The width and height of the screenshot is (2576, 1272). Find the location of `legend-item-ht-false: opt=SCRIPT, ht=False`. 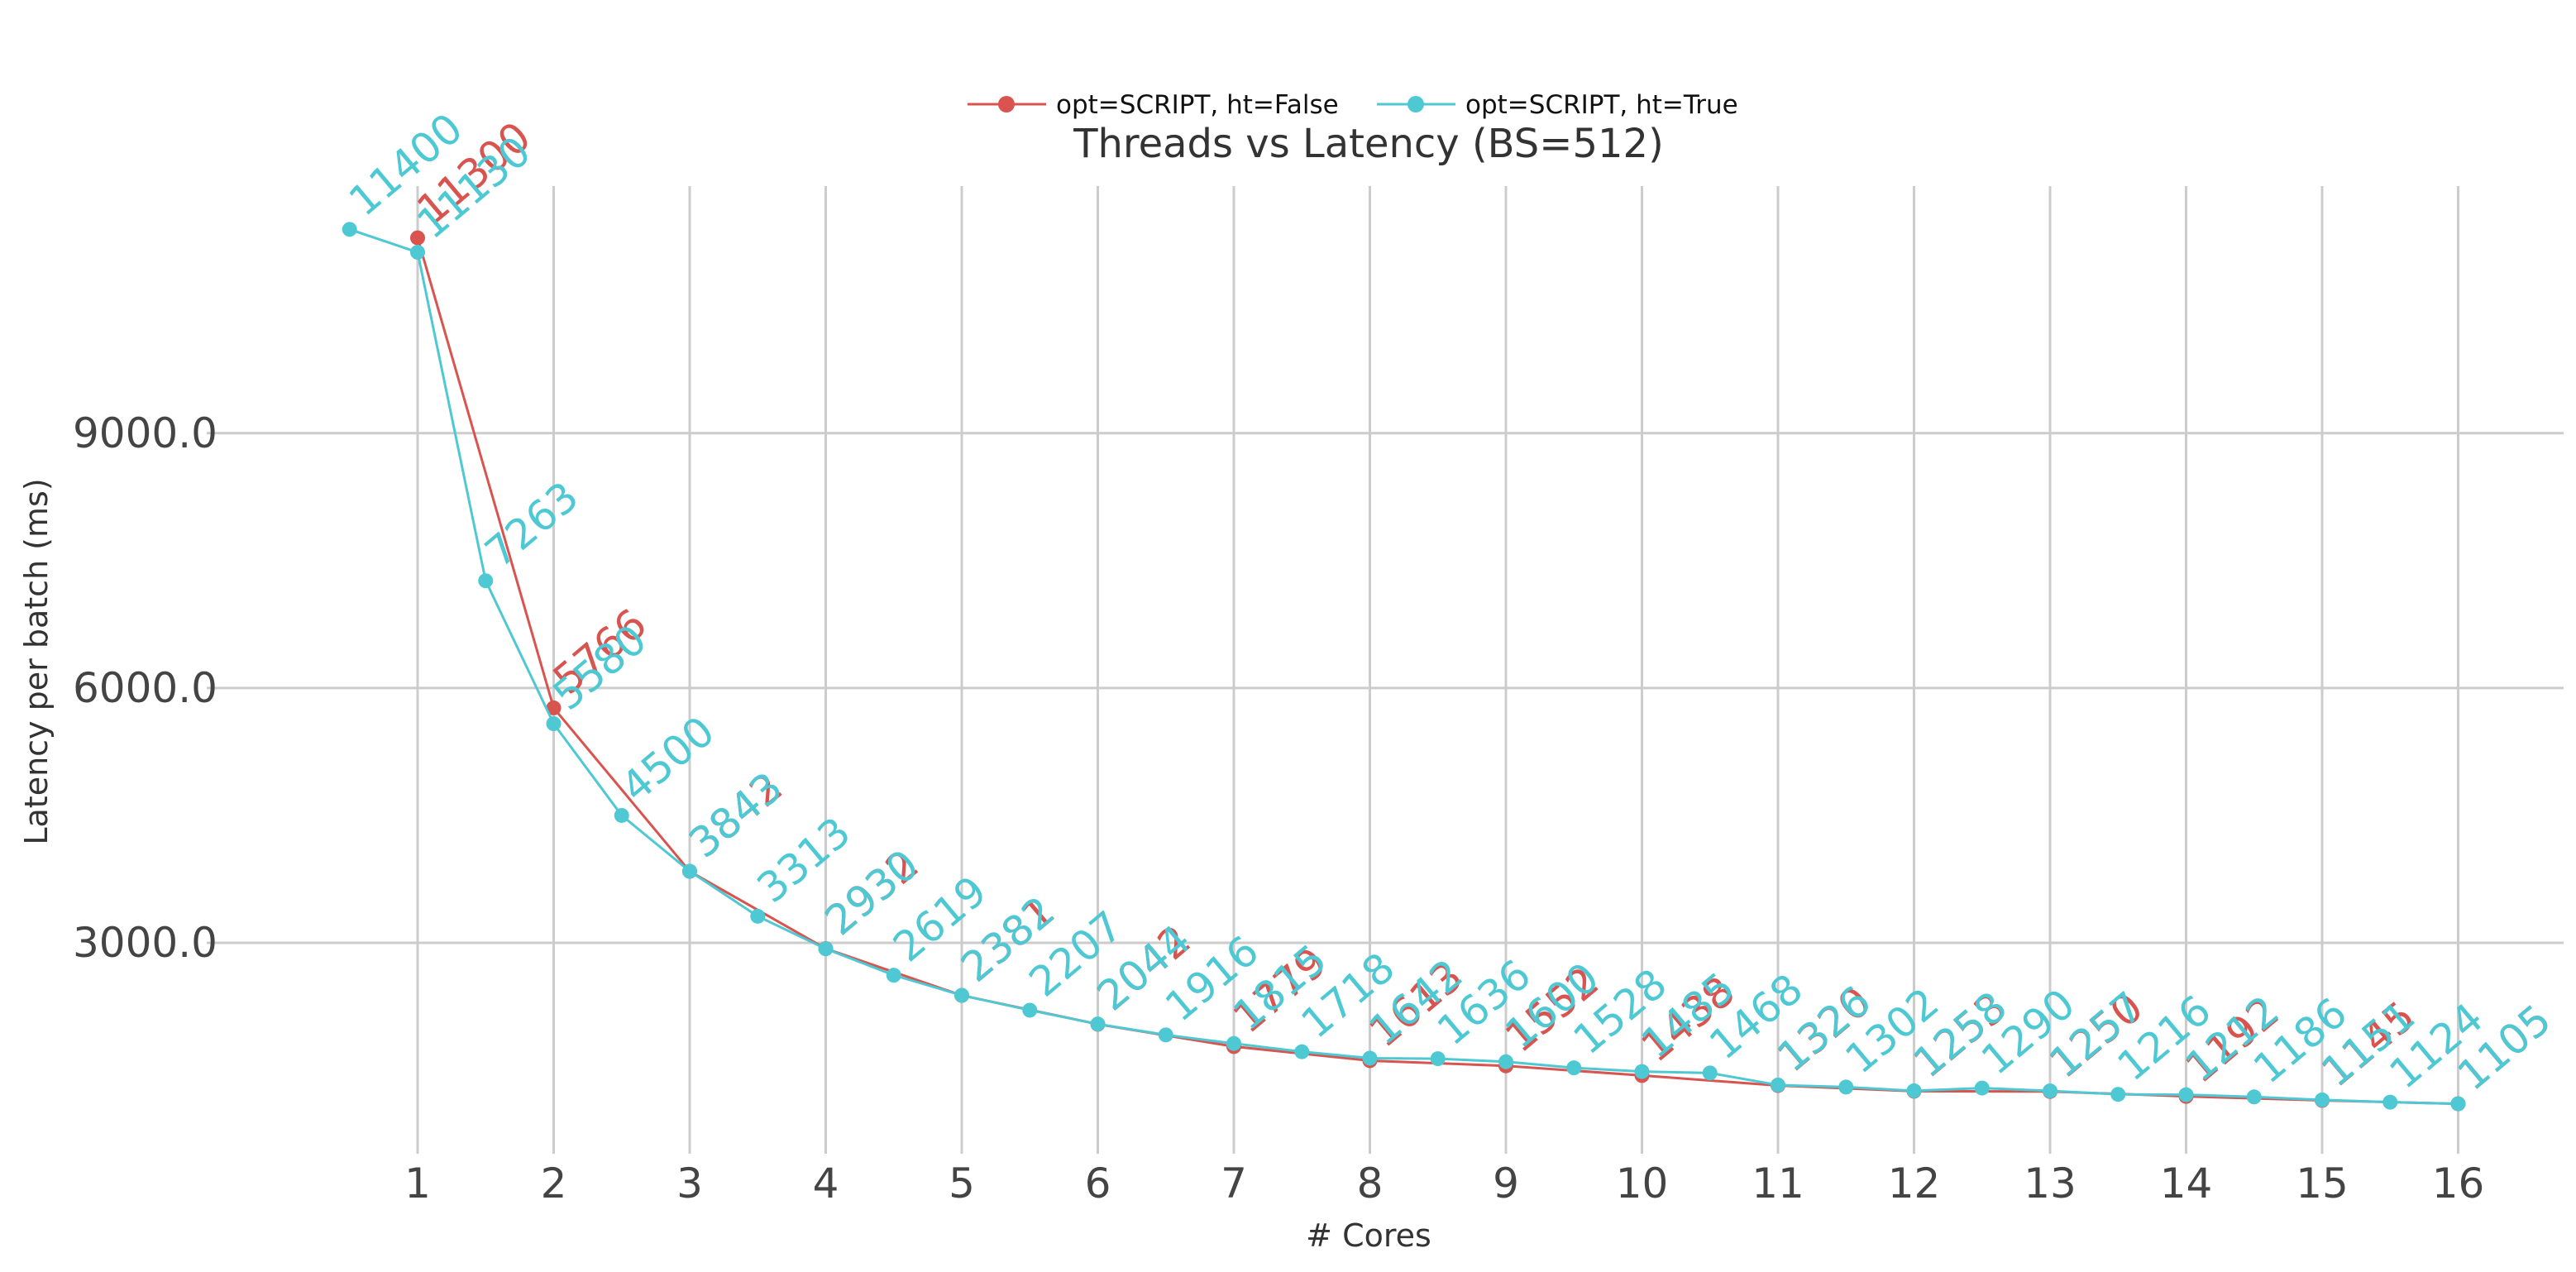

legend-item-ht-false: opt=SCRIPT, ht=False is located at coordinates (1153, 105).